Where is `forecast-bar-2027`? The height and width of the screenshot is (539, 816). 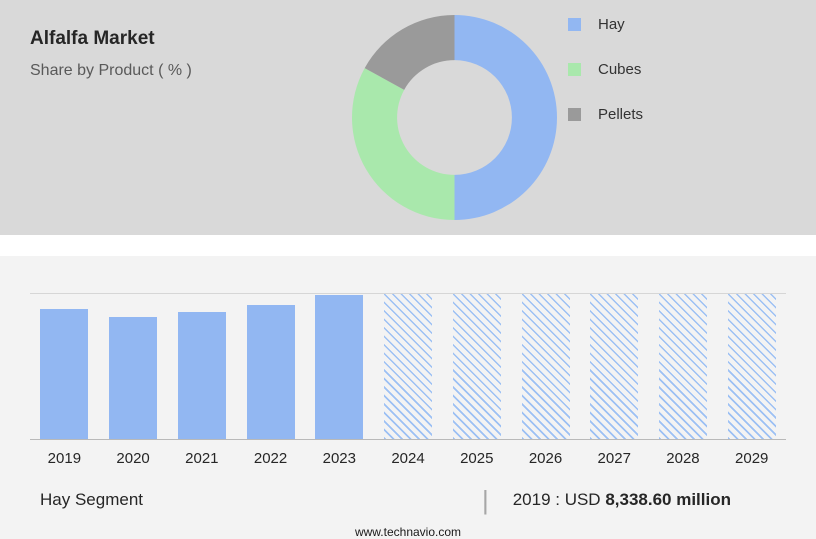 forecast-bar-2027 is located at coordinates (614, 366).